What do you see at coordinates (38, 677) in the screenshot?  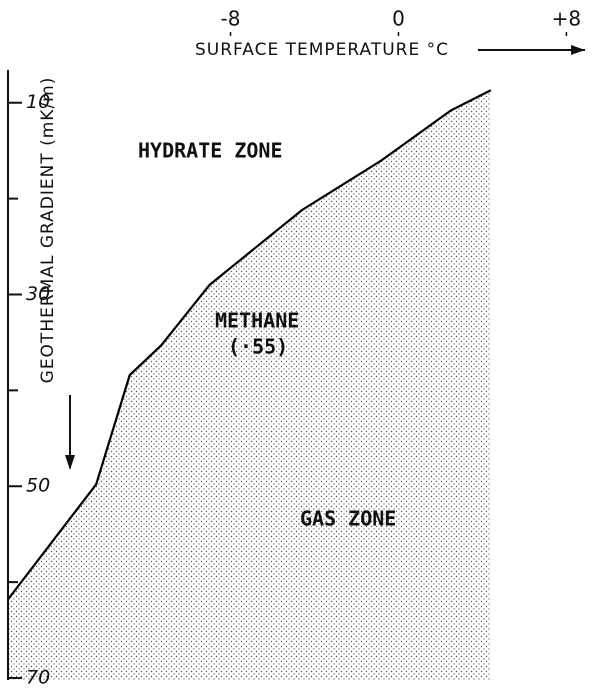 I see `y-tick-label: 70` at bounding box center [38, 677].